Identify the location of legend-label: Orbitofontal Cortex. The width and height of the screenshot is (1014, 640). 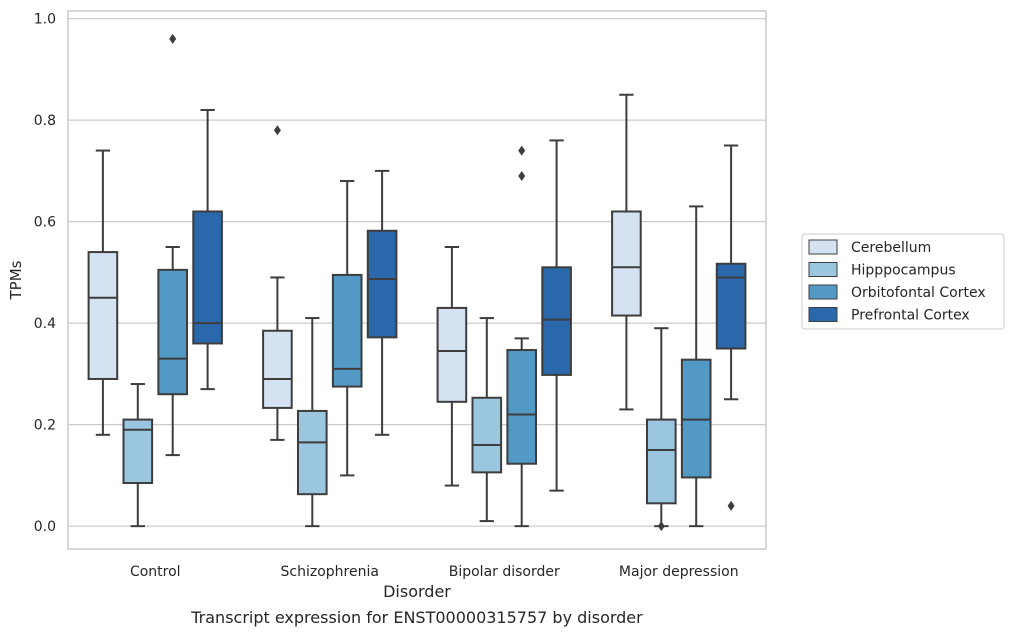
(918, 293).